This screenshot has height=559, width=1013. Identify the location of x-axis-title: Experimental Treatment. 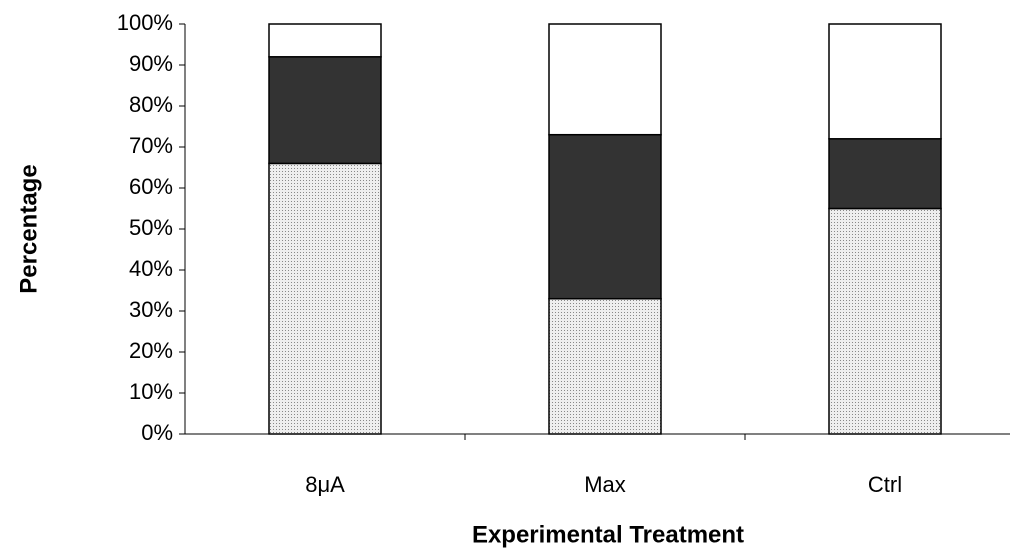
(608, 534).